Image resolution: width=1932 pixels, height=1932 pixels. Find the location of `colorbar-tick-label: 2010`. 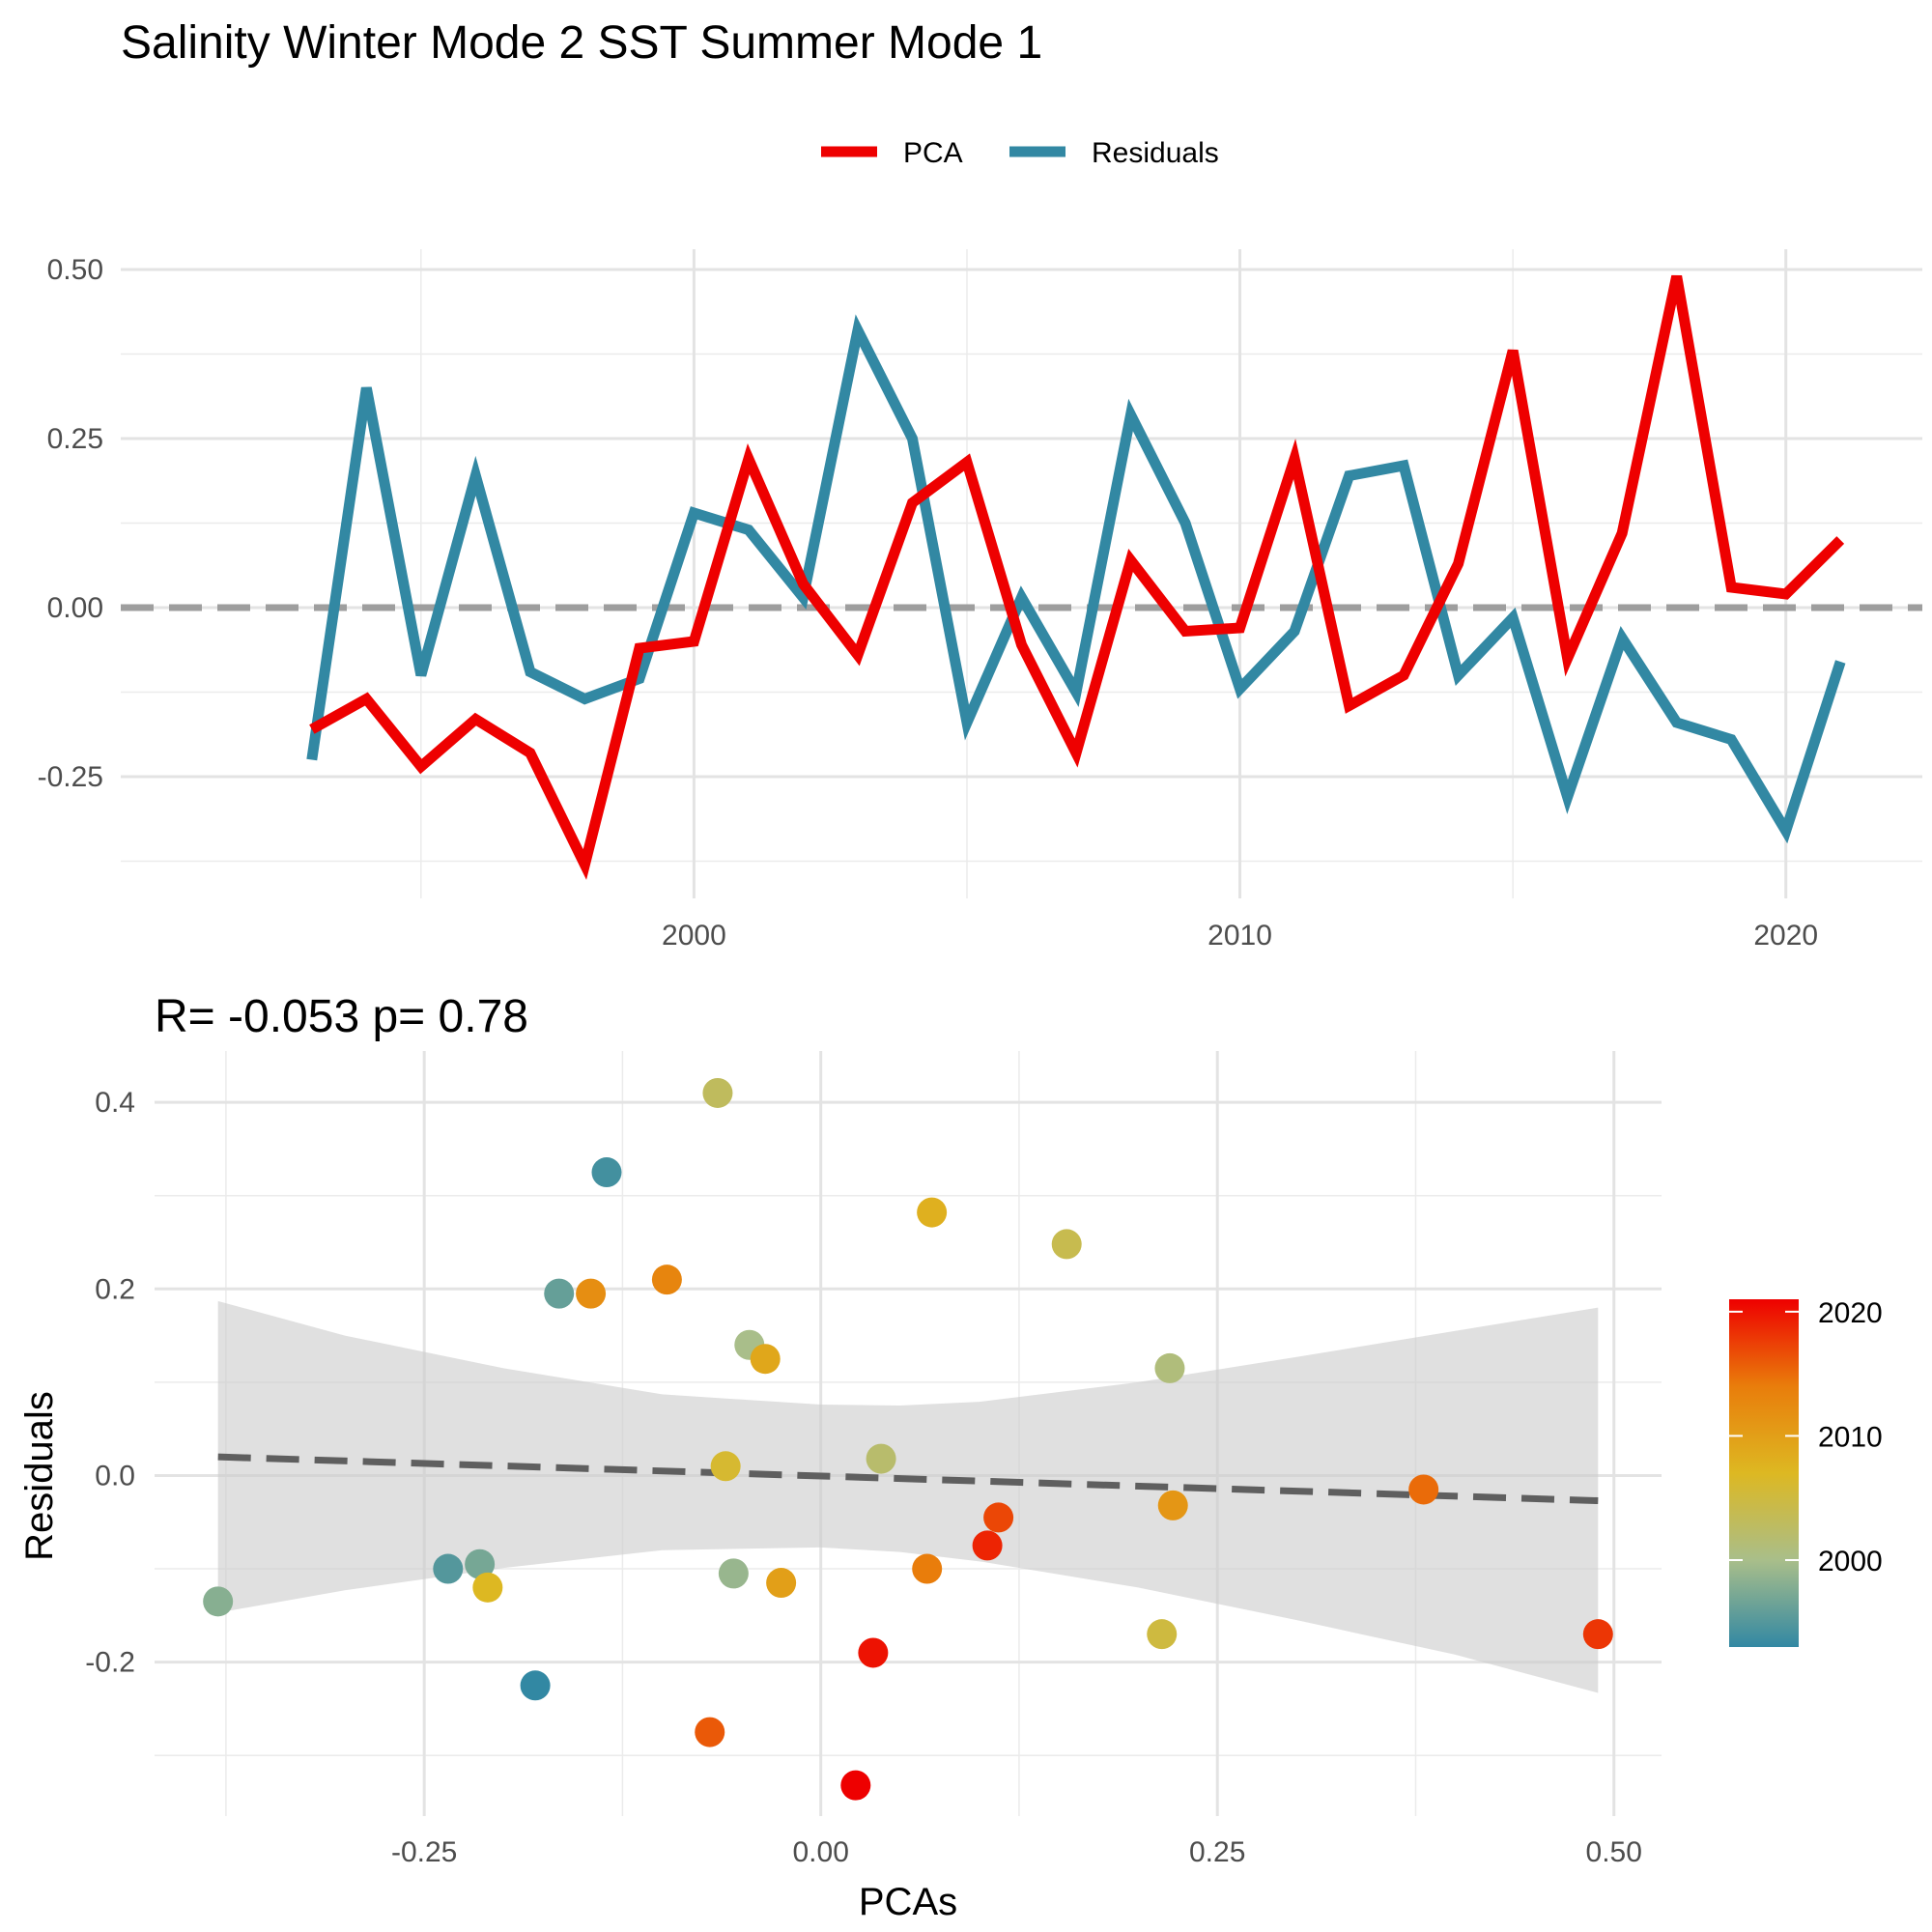

colorbar-tick-label: 2010 is located at coordinates (1850, 1437).